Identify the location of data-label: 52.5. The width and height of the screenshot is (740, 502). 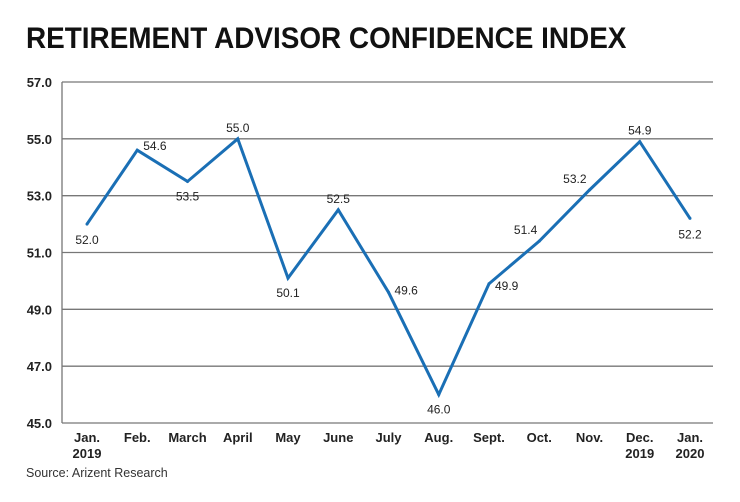
(339, 199).